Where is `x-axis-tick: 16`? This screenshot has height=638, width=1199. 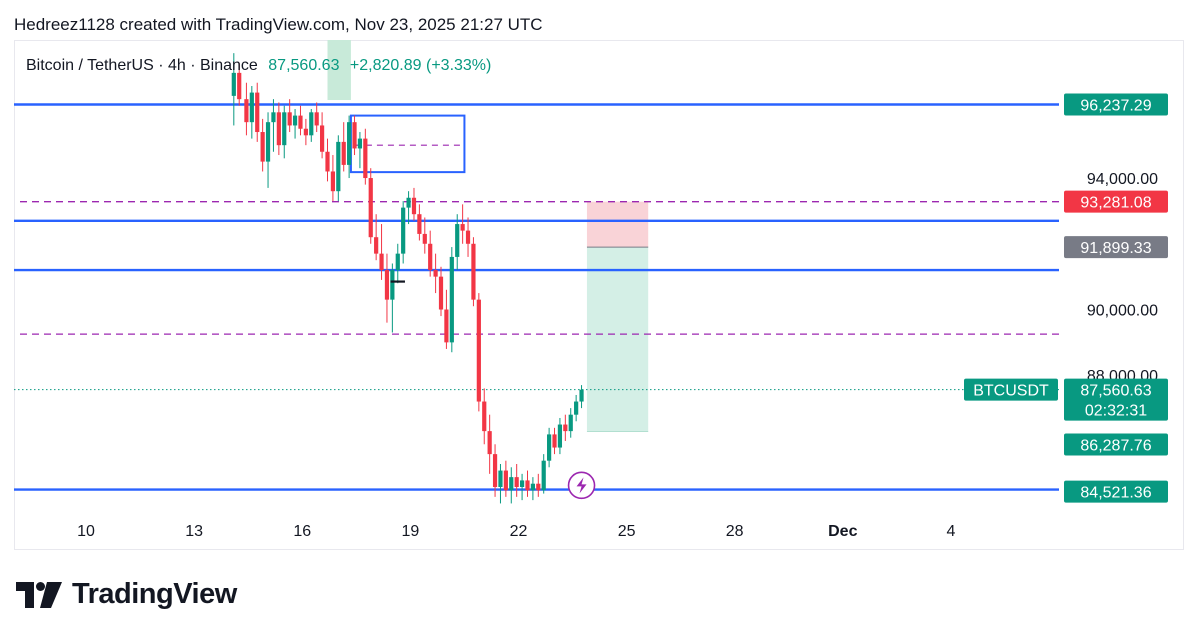
x-axis-tick: 16 is located at coordinates (302, 531).